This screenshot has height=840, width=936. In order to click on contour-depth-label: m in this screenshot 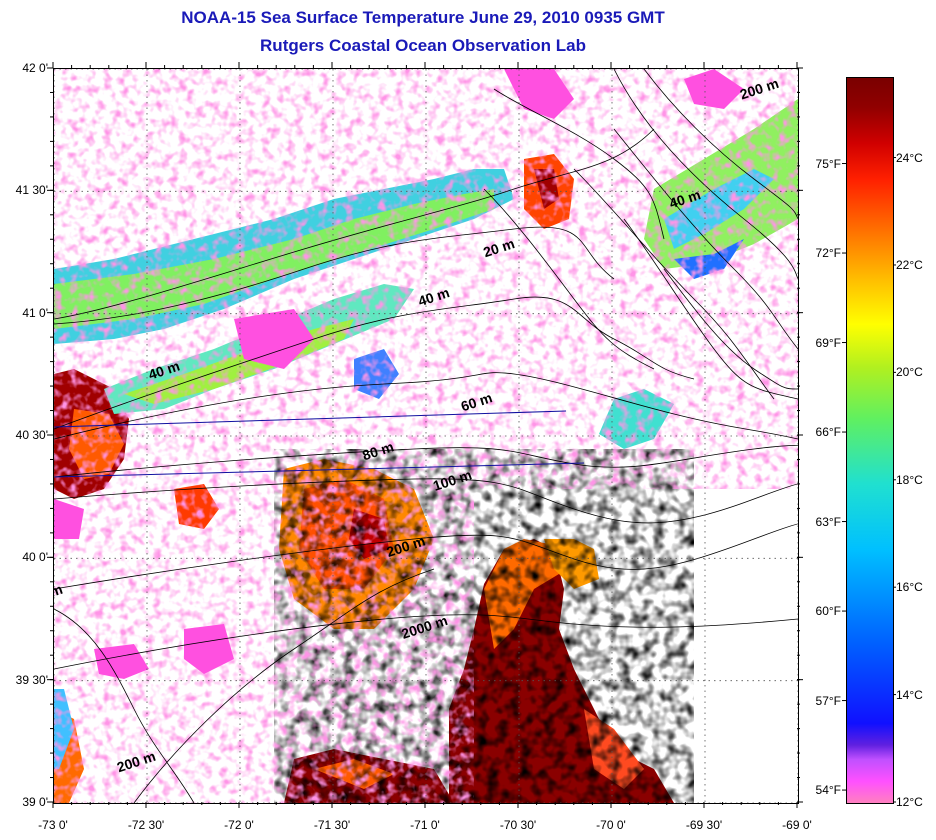, I will do `click(59, 590)`.